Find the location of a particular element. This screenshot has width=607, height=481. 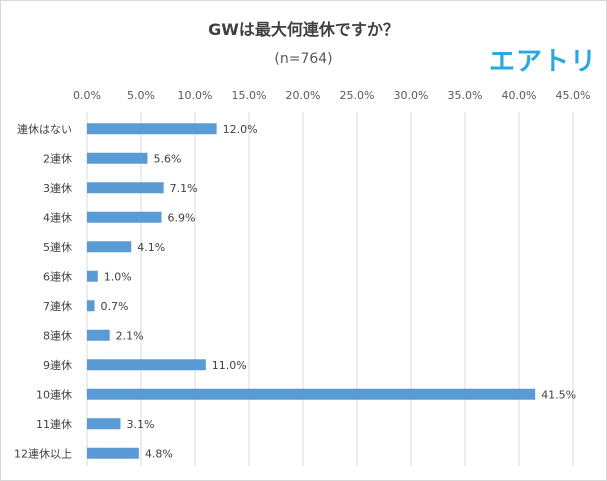

category-label: 5連休 is located at coordinates (57, 247).